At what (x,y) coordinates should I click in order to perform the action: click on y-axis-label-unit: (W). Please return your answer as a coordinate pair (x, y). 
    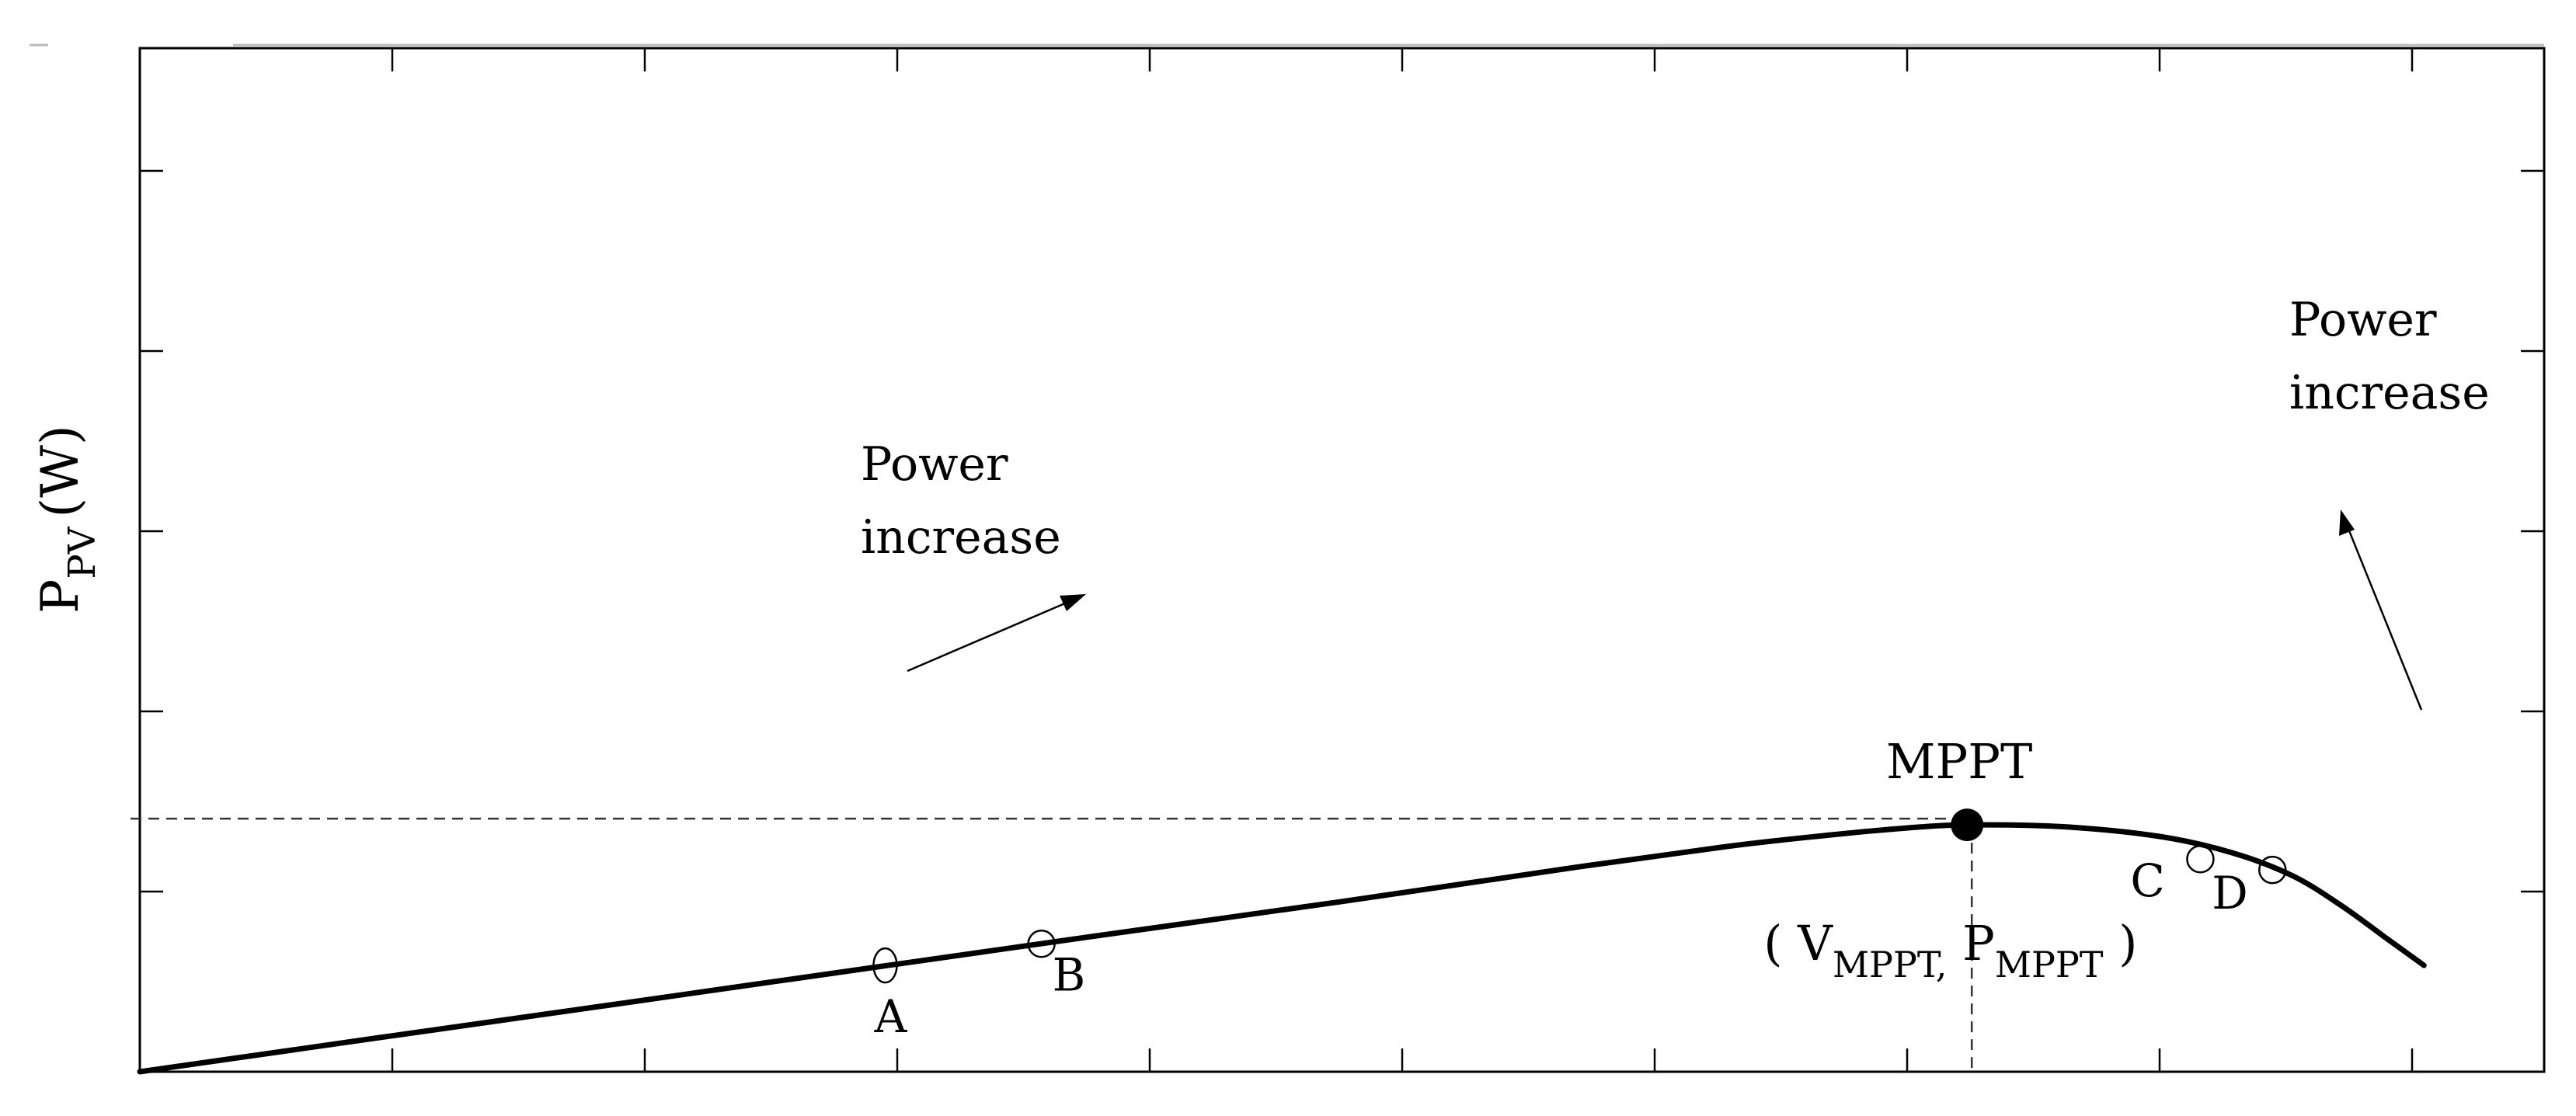
    Looking at the image, I should click on (60, 471).